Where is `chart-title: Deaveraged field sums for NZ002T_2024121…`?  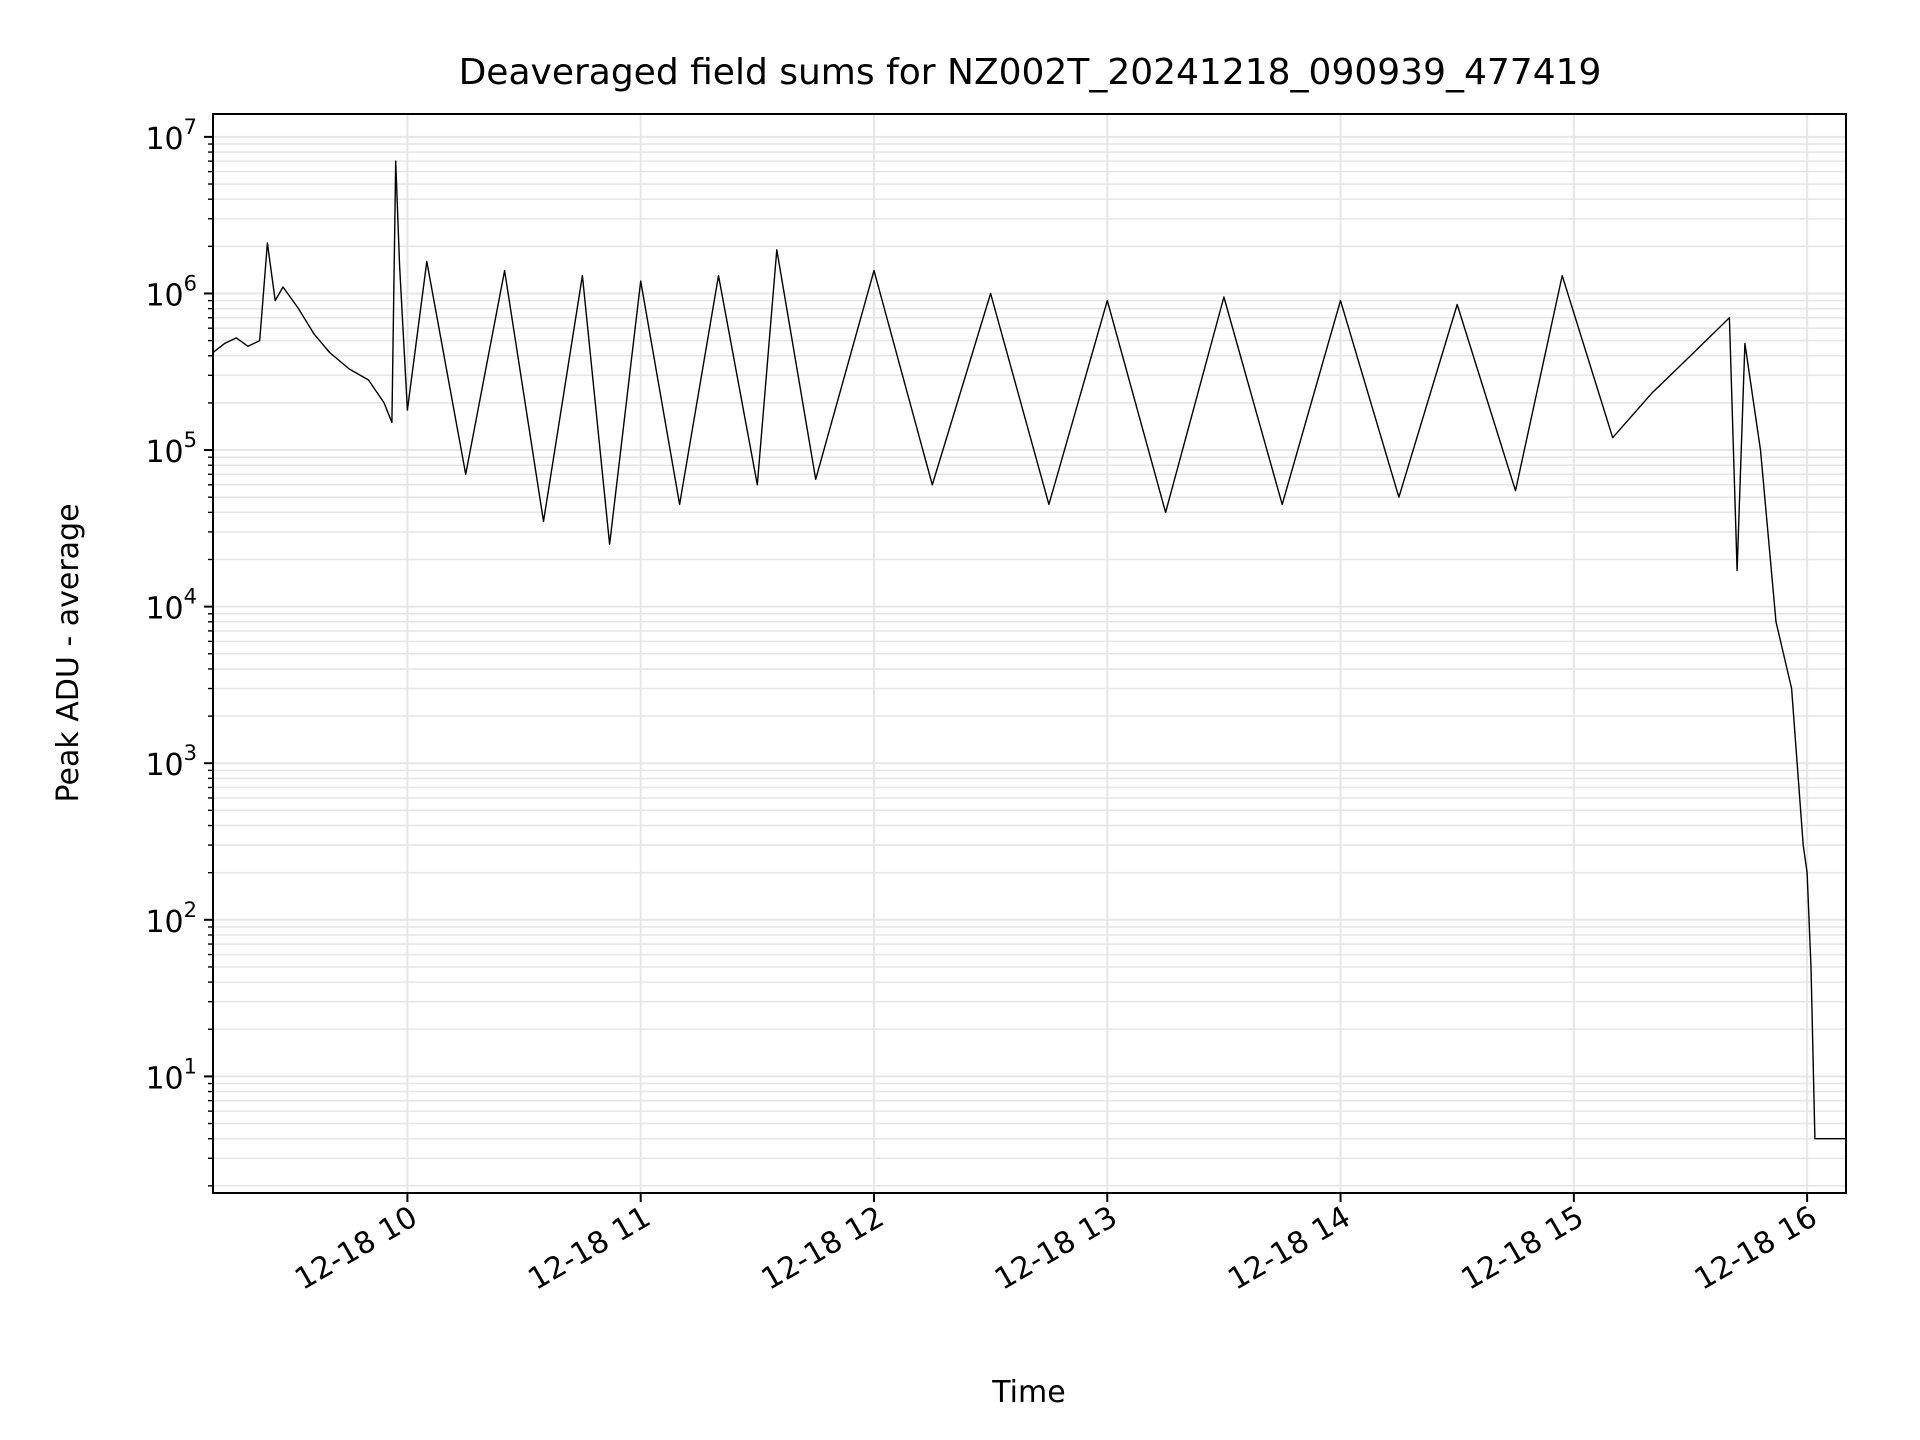
chart-title: Deaveraged field sums for NZ002T_2024121… is located at coordinates (1030, 72).